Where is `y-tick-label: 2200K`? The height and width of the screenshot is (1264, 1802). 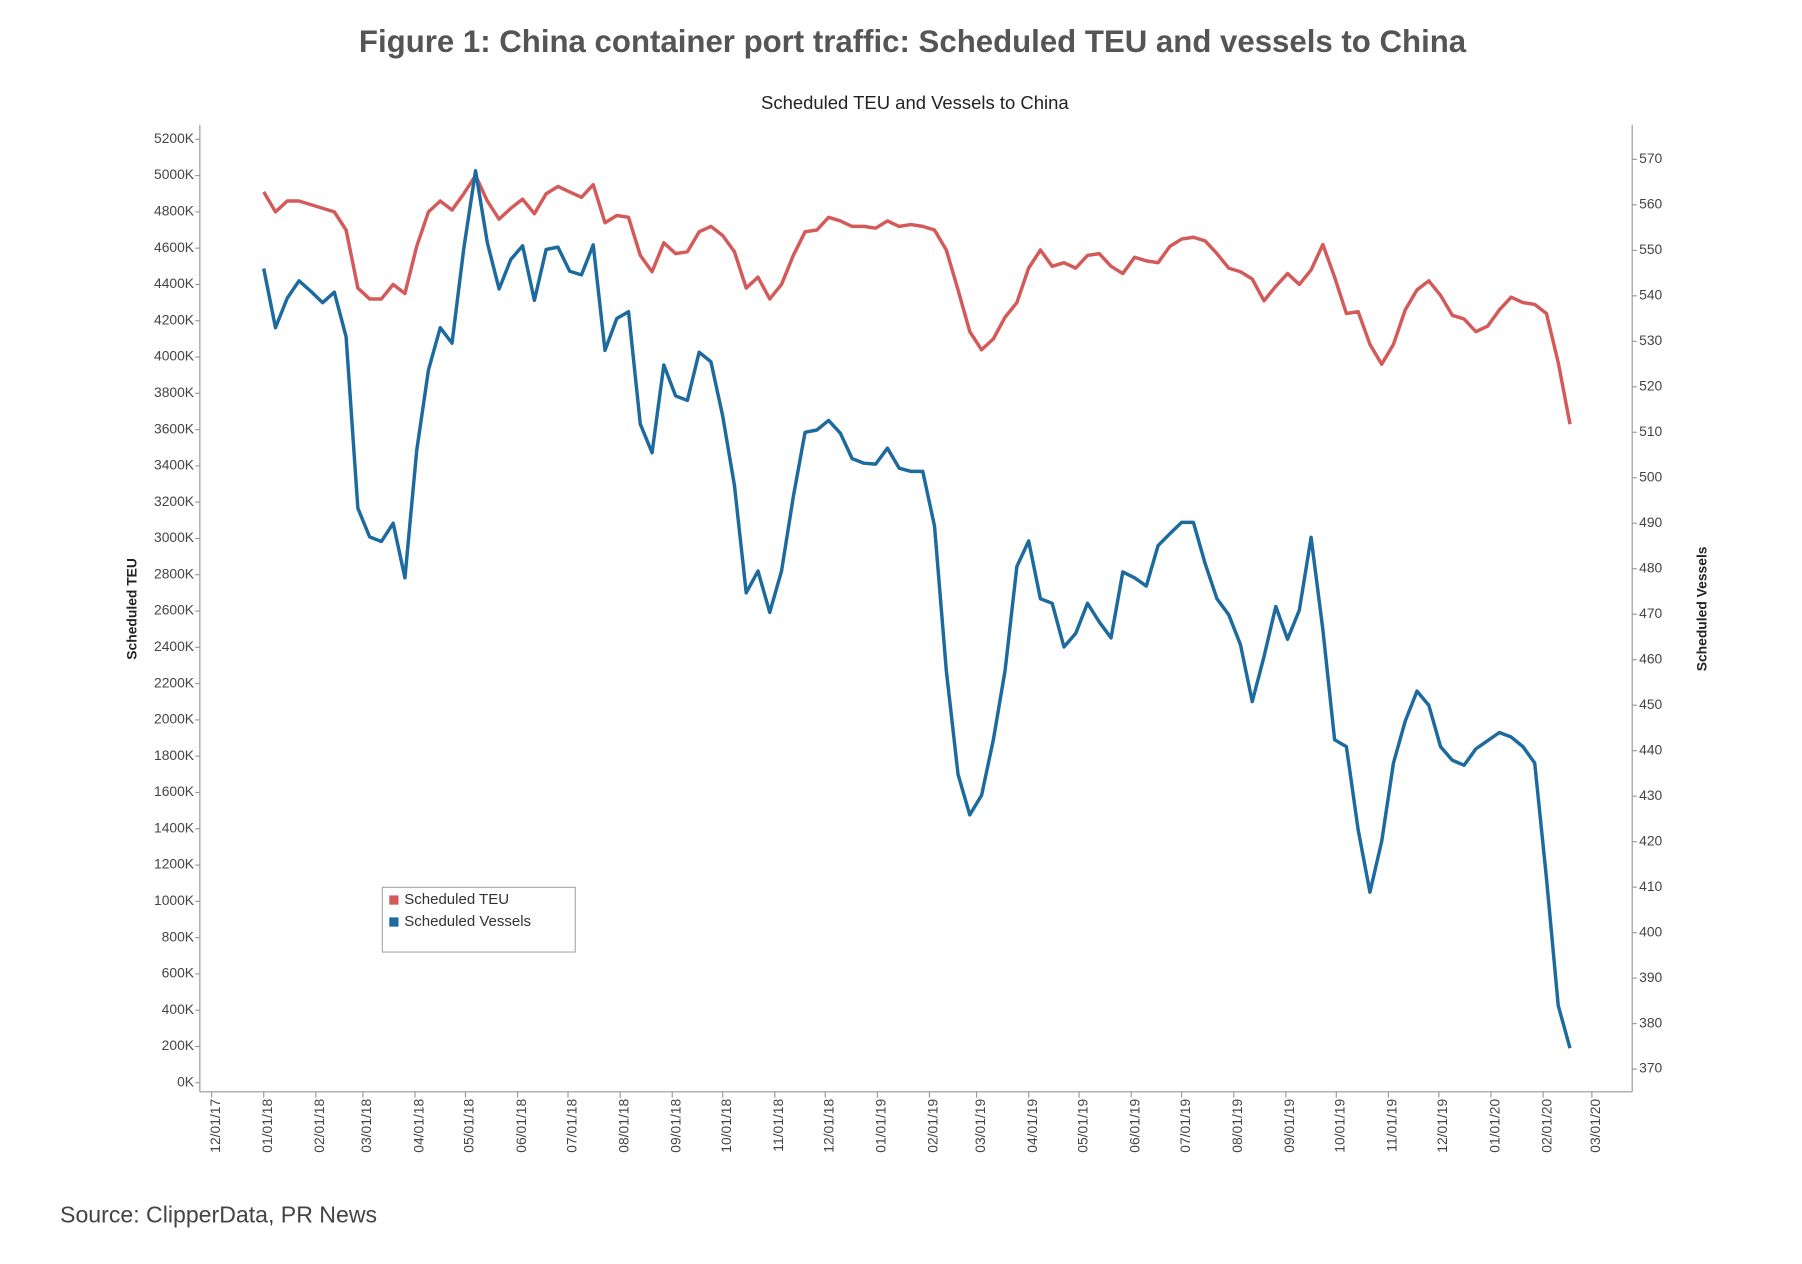
y-tick-label: 2200K is located at coordinates (174, 682).